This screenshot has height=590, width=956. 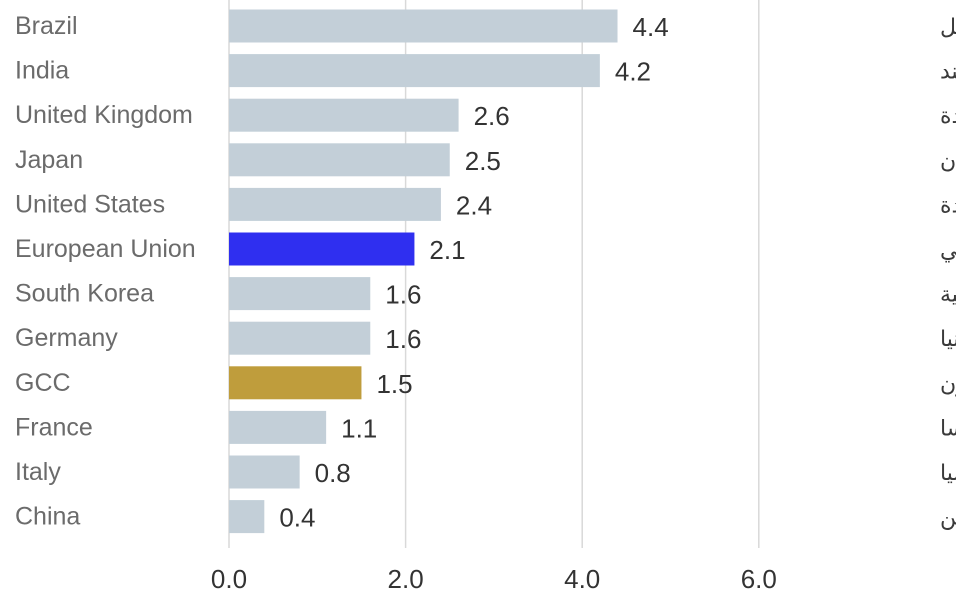 What do you see at coordinates (38, 472) in the screenshot?
I see `category-label-en: Italy` at bounding box center [38, 472].